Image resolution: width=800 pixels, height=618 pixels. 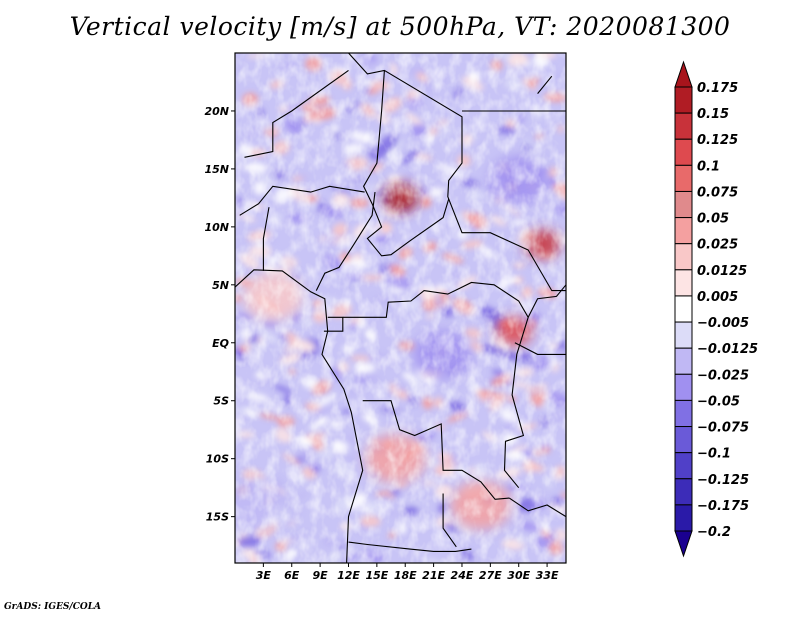 What do you see at coordinates (717, 245) in the screenshot?
I see `colorbar-label: 0.025` at bounding box center [717, 245].